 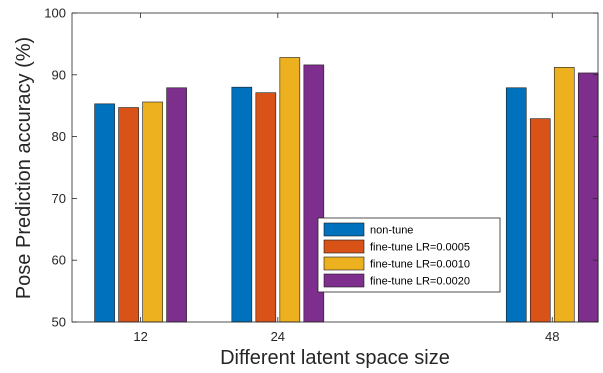 What do you see at coordinates (420, 265) in the screenshot?
I see `legend-label-3: fine-tune LR=0.0010` at bounding box center [420, 265].